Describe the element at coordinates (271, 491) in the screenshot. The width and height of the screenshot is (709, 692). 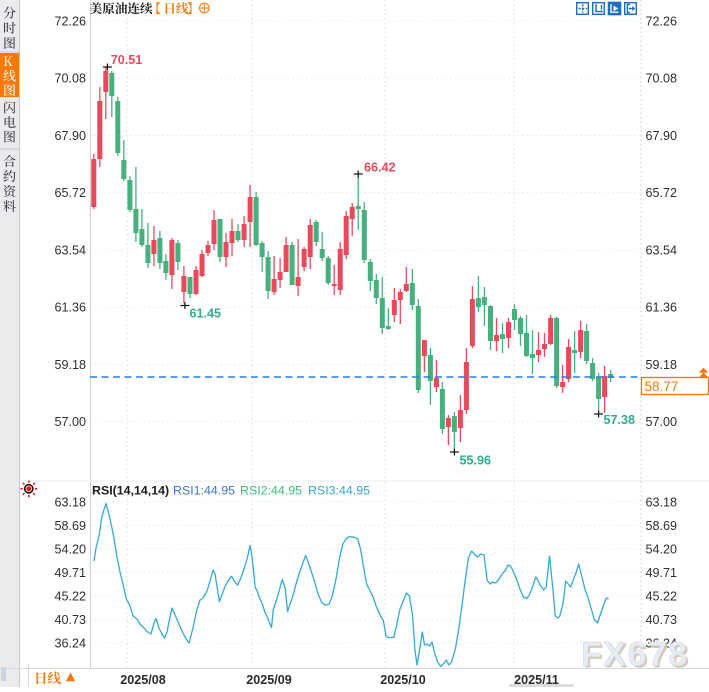
I see `svg-text: RSI2:44.95` at that location.